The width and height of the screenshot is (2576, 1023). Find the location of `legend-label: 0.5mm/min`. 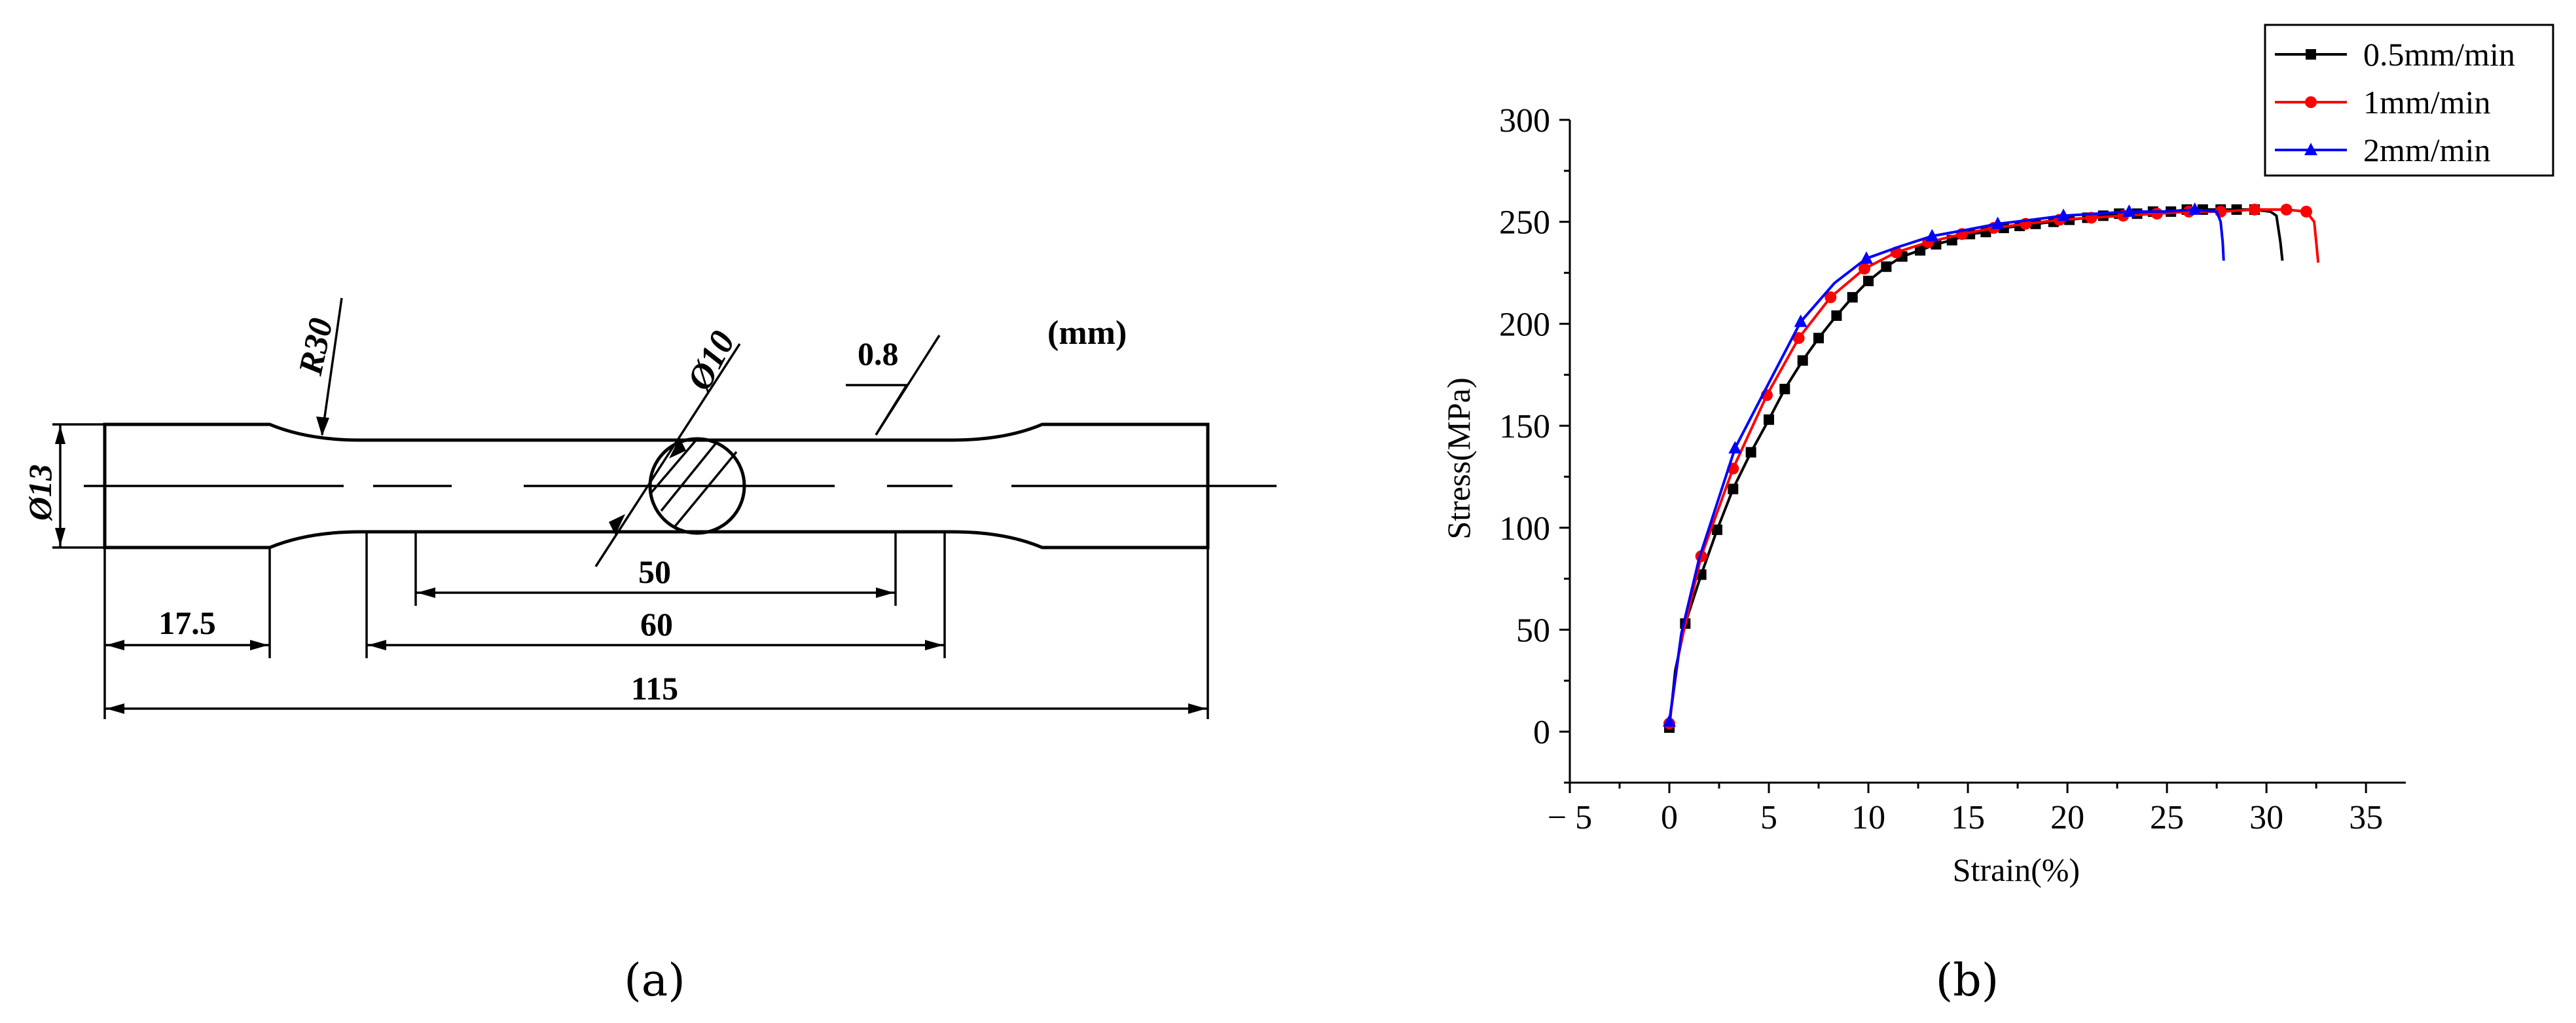

legend-label: 0.5mm/min is located at coordinates (2439, 54).